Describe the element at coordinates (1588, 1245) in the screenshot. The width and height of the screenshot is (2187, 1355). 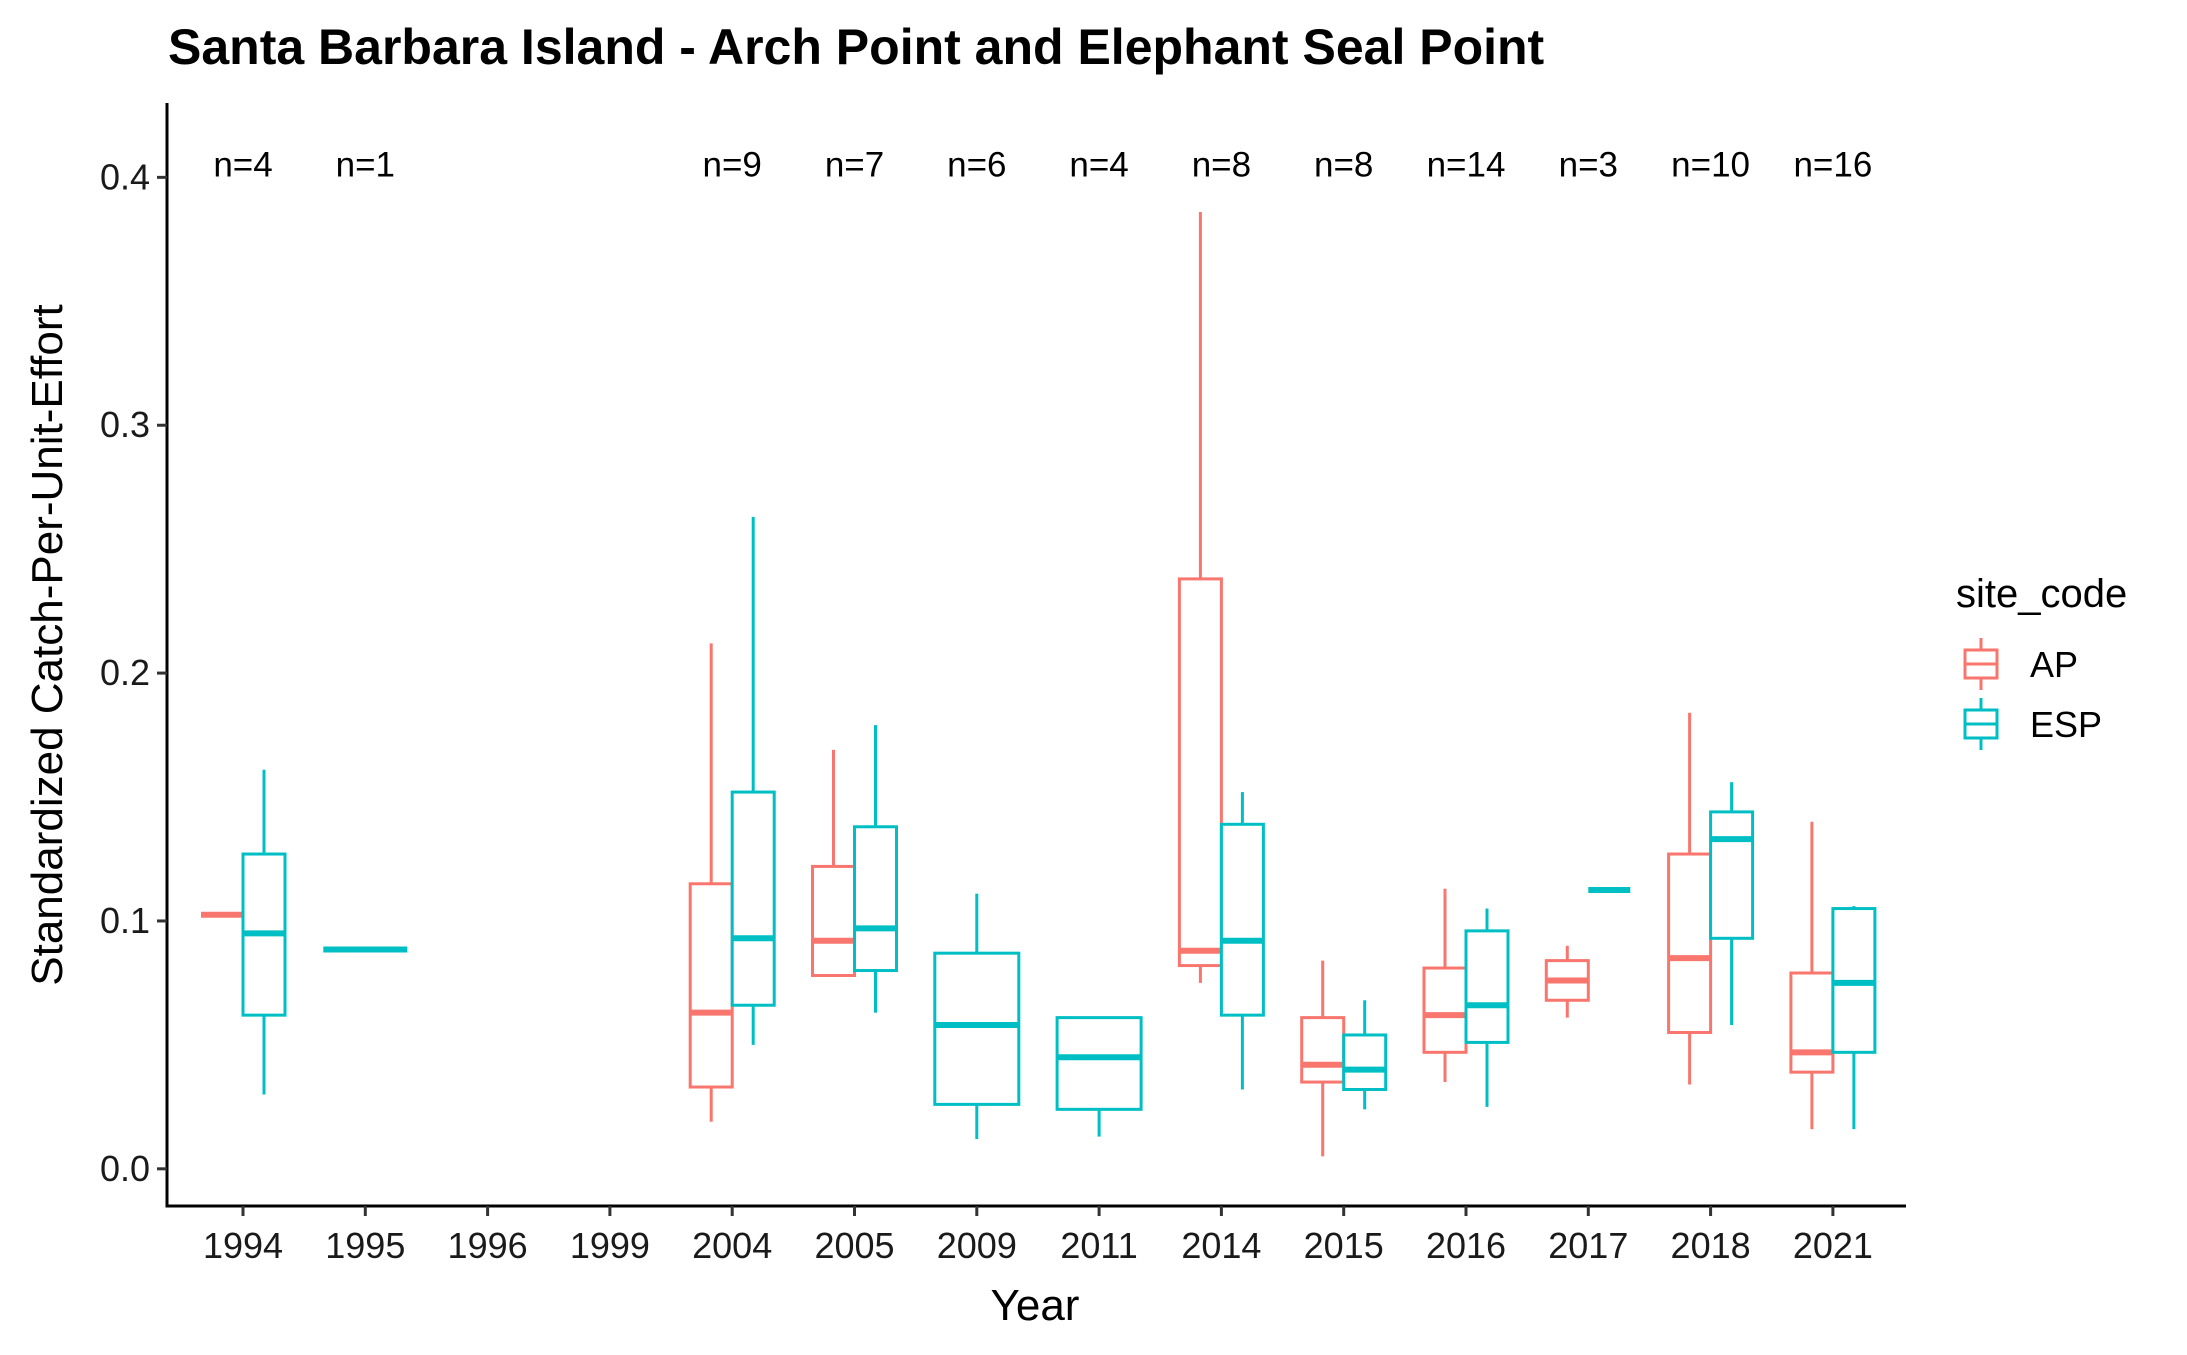
I see `x-tick-label: 2017` at that location.